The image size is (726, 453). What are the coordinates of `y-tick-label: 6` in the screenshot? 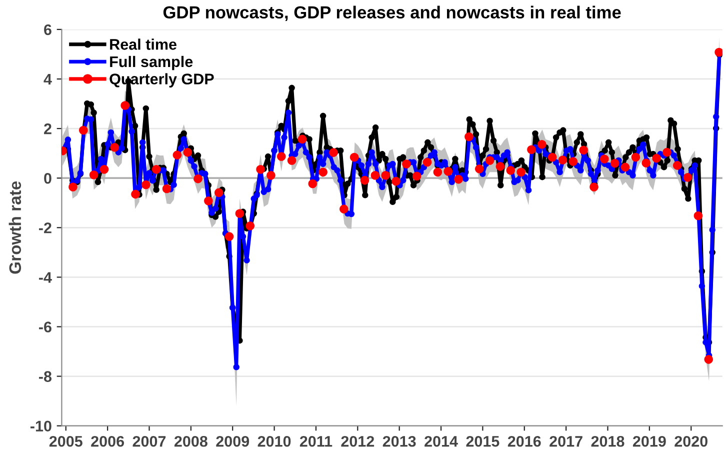 It's located at (48, 30).